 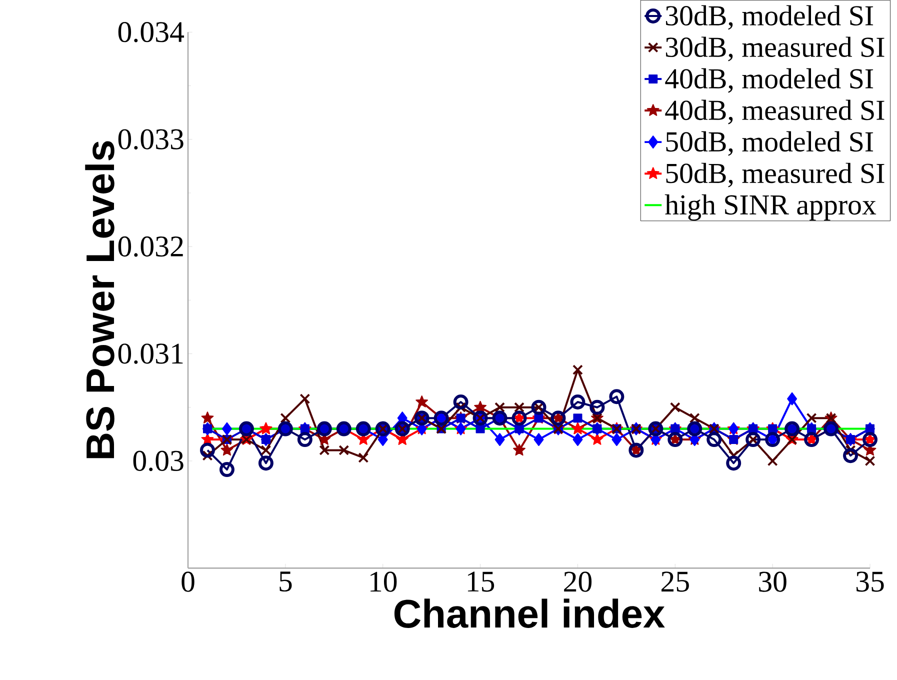 What do you see at coordinates (383, 582) in the screenshot?
I see `x-tick-label: 10` at bounding box center [383, 582].